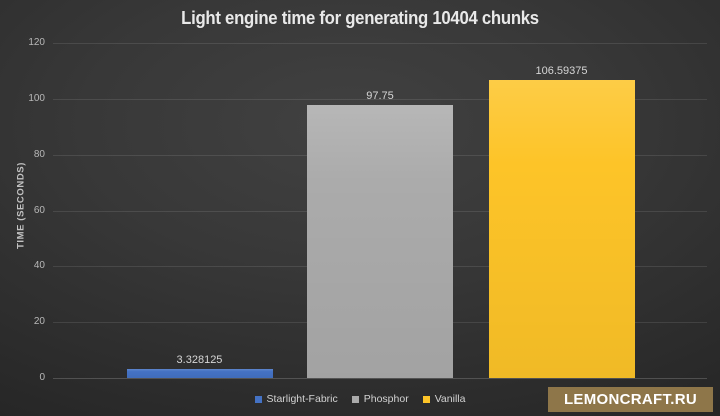 Image resolution: width=720 pixels, height=416 pixels. Describe the element at coordinates (426, 399) in the screenshot. I see `legend-marker-vanilla-icon` at that location.